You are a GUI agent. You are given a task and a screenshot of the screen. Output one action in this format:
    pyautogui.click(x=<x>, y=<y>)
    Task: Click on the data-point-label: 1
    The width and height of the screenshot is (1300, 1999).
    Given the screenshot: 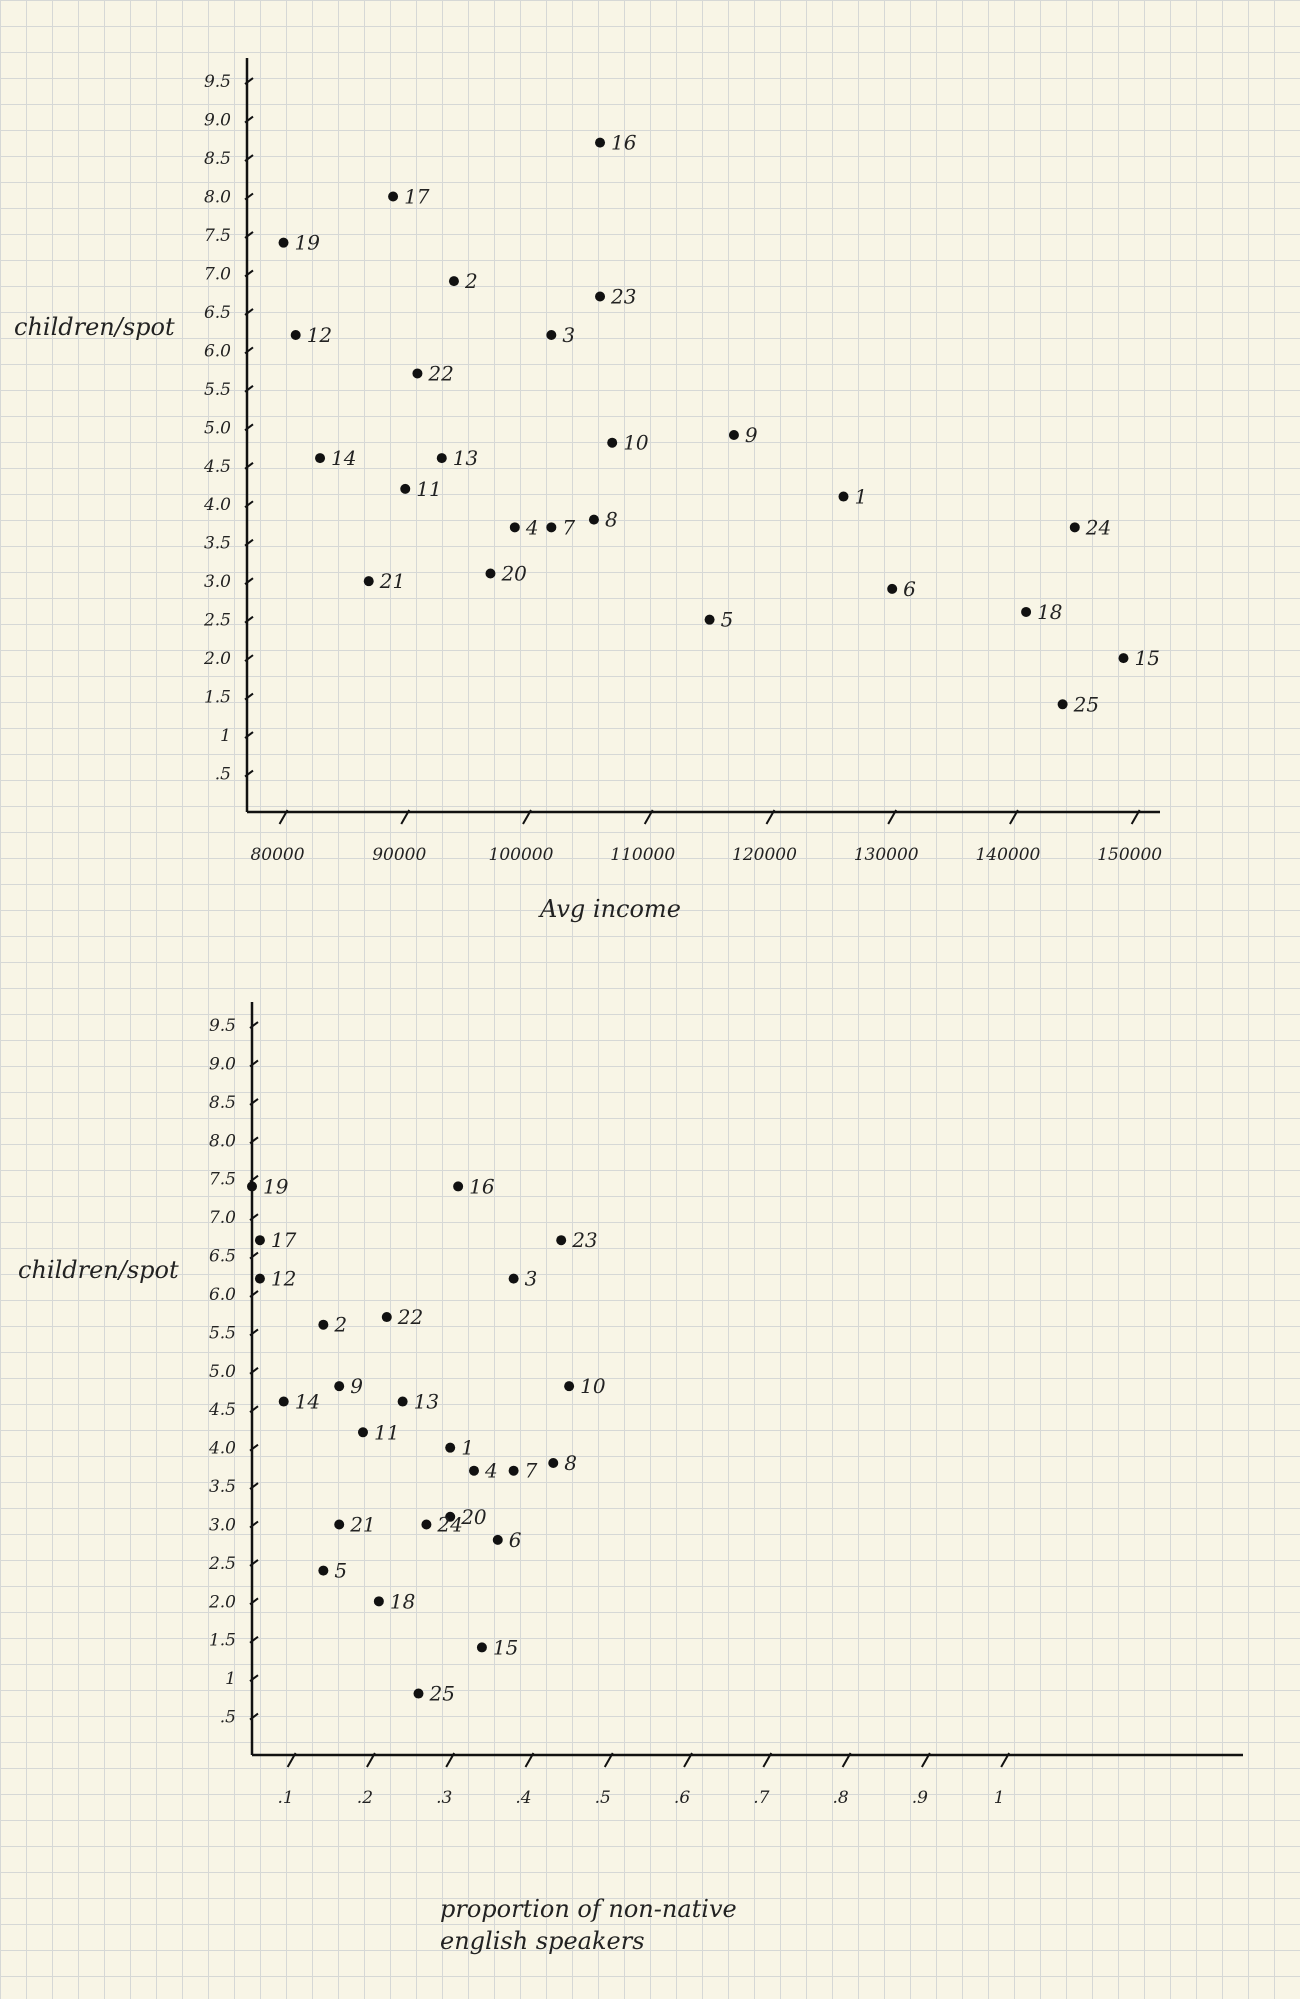 What is the action you would take?
    pyautogui.click(x=467, y=1448)
    